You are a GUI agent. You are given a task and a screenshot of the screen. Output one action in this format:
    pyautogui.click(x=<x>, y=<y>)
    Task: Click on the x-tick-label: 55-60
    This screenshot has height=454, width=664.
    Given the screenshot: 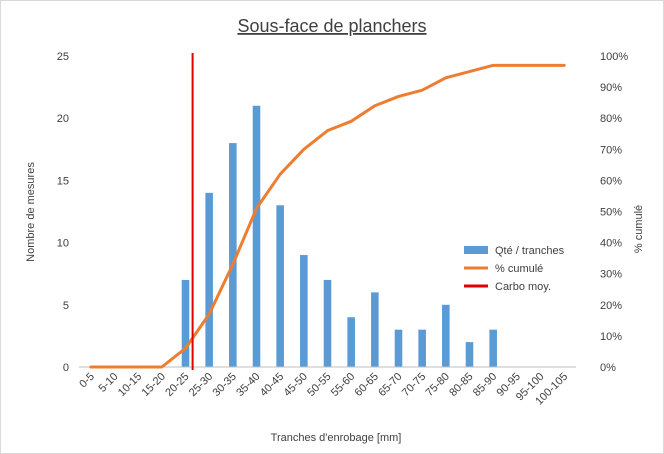 What is the action you would take?
    pyautogui.click(x=343, y=385)
    